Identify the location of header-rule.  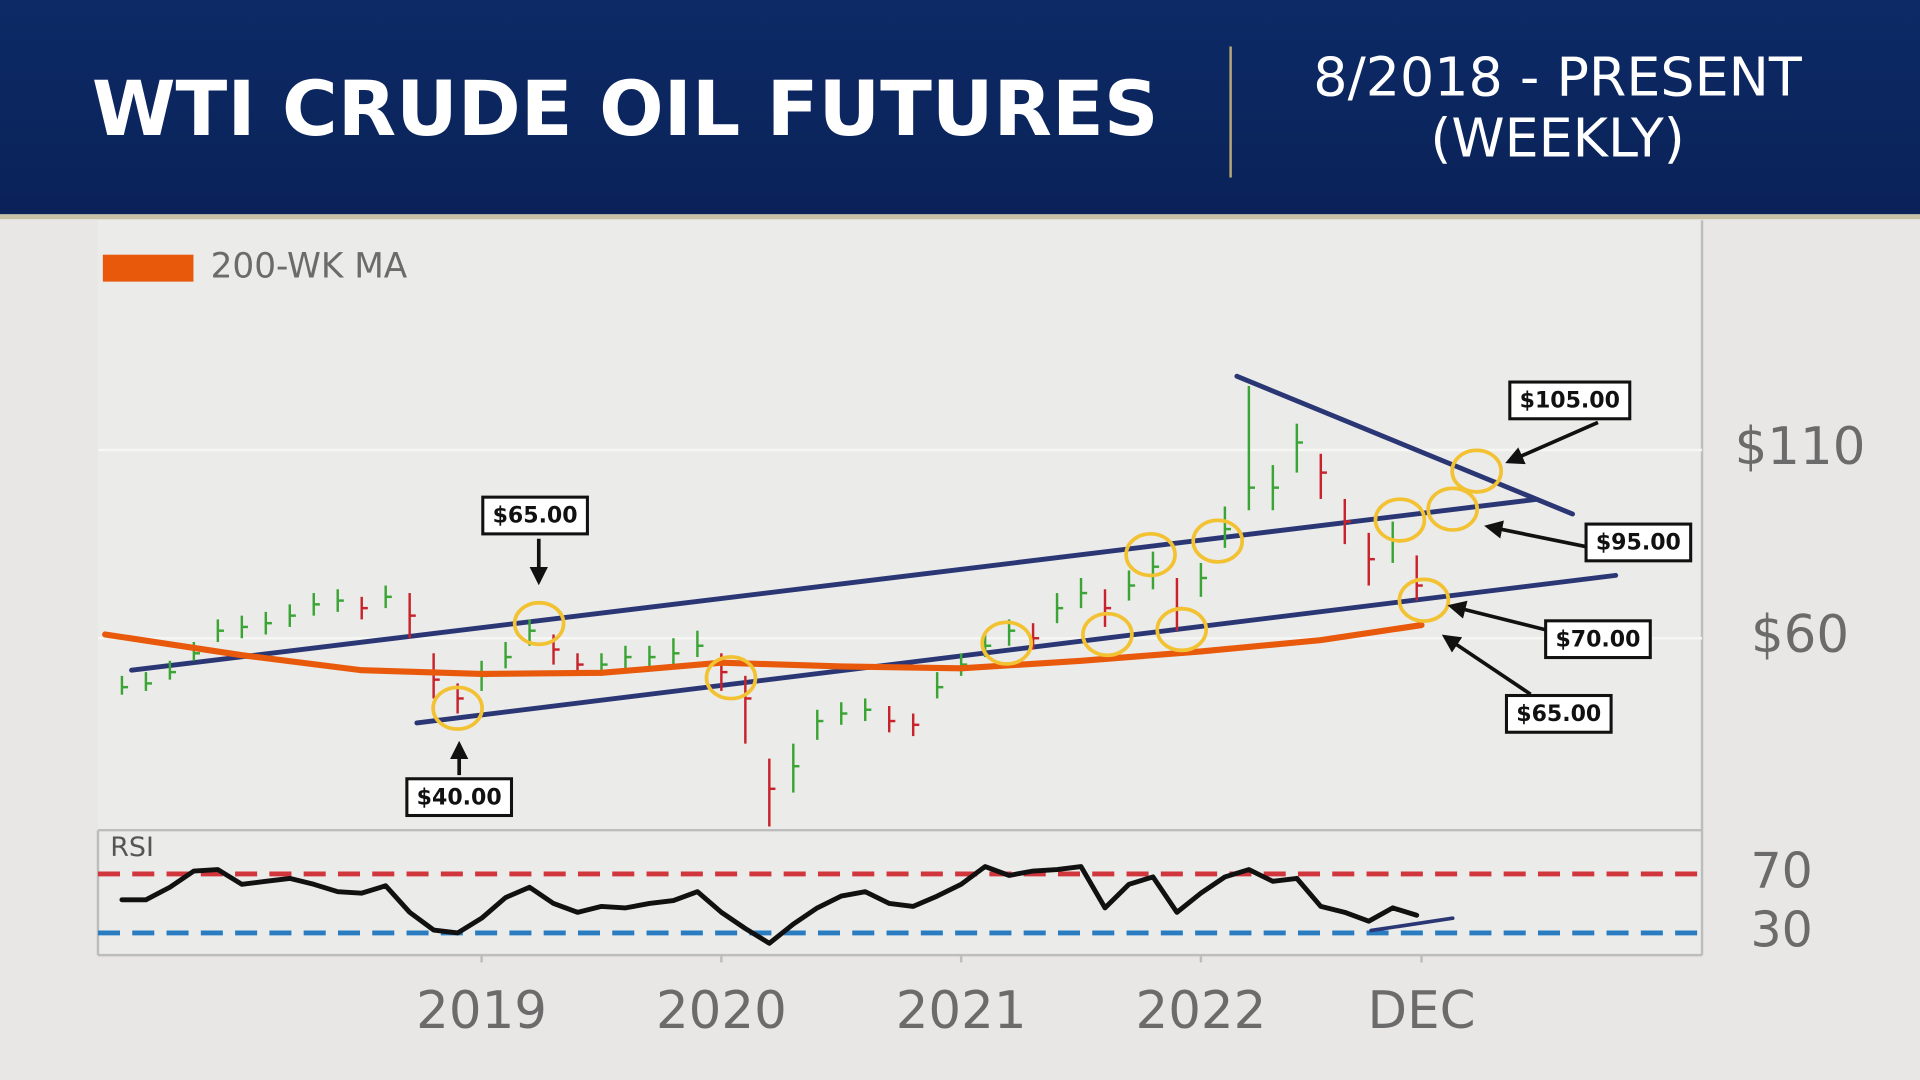
(960, 217).